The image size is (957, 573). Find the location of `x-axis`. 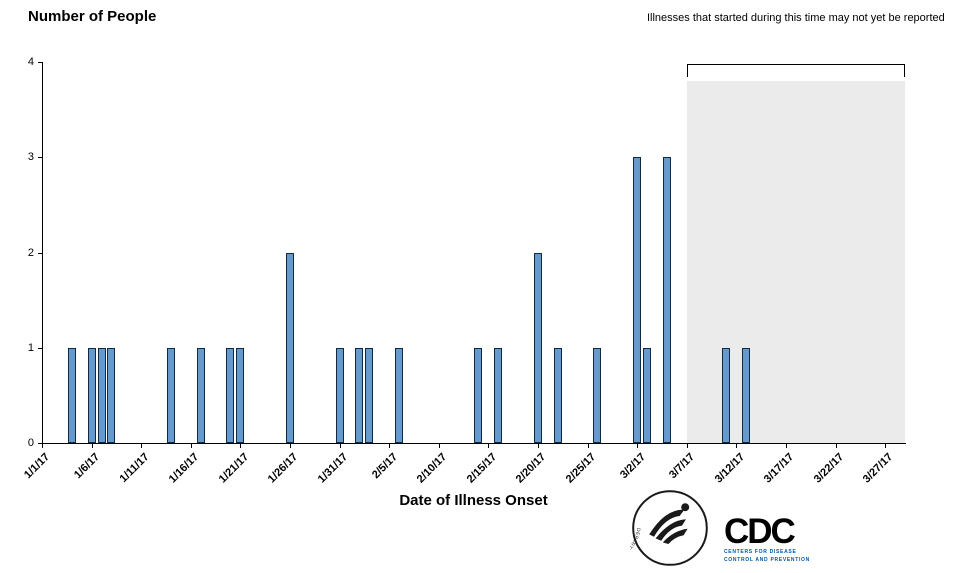

x-axis is located at coordinates (474, 443).